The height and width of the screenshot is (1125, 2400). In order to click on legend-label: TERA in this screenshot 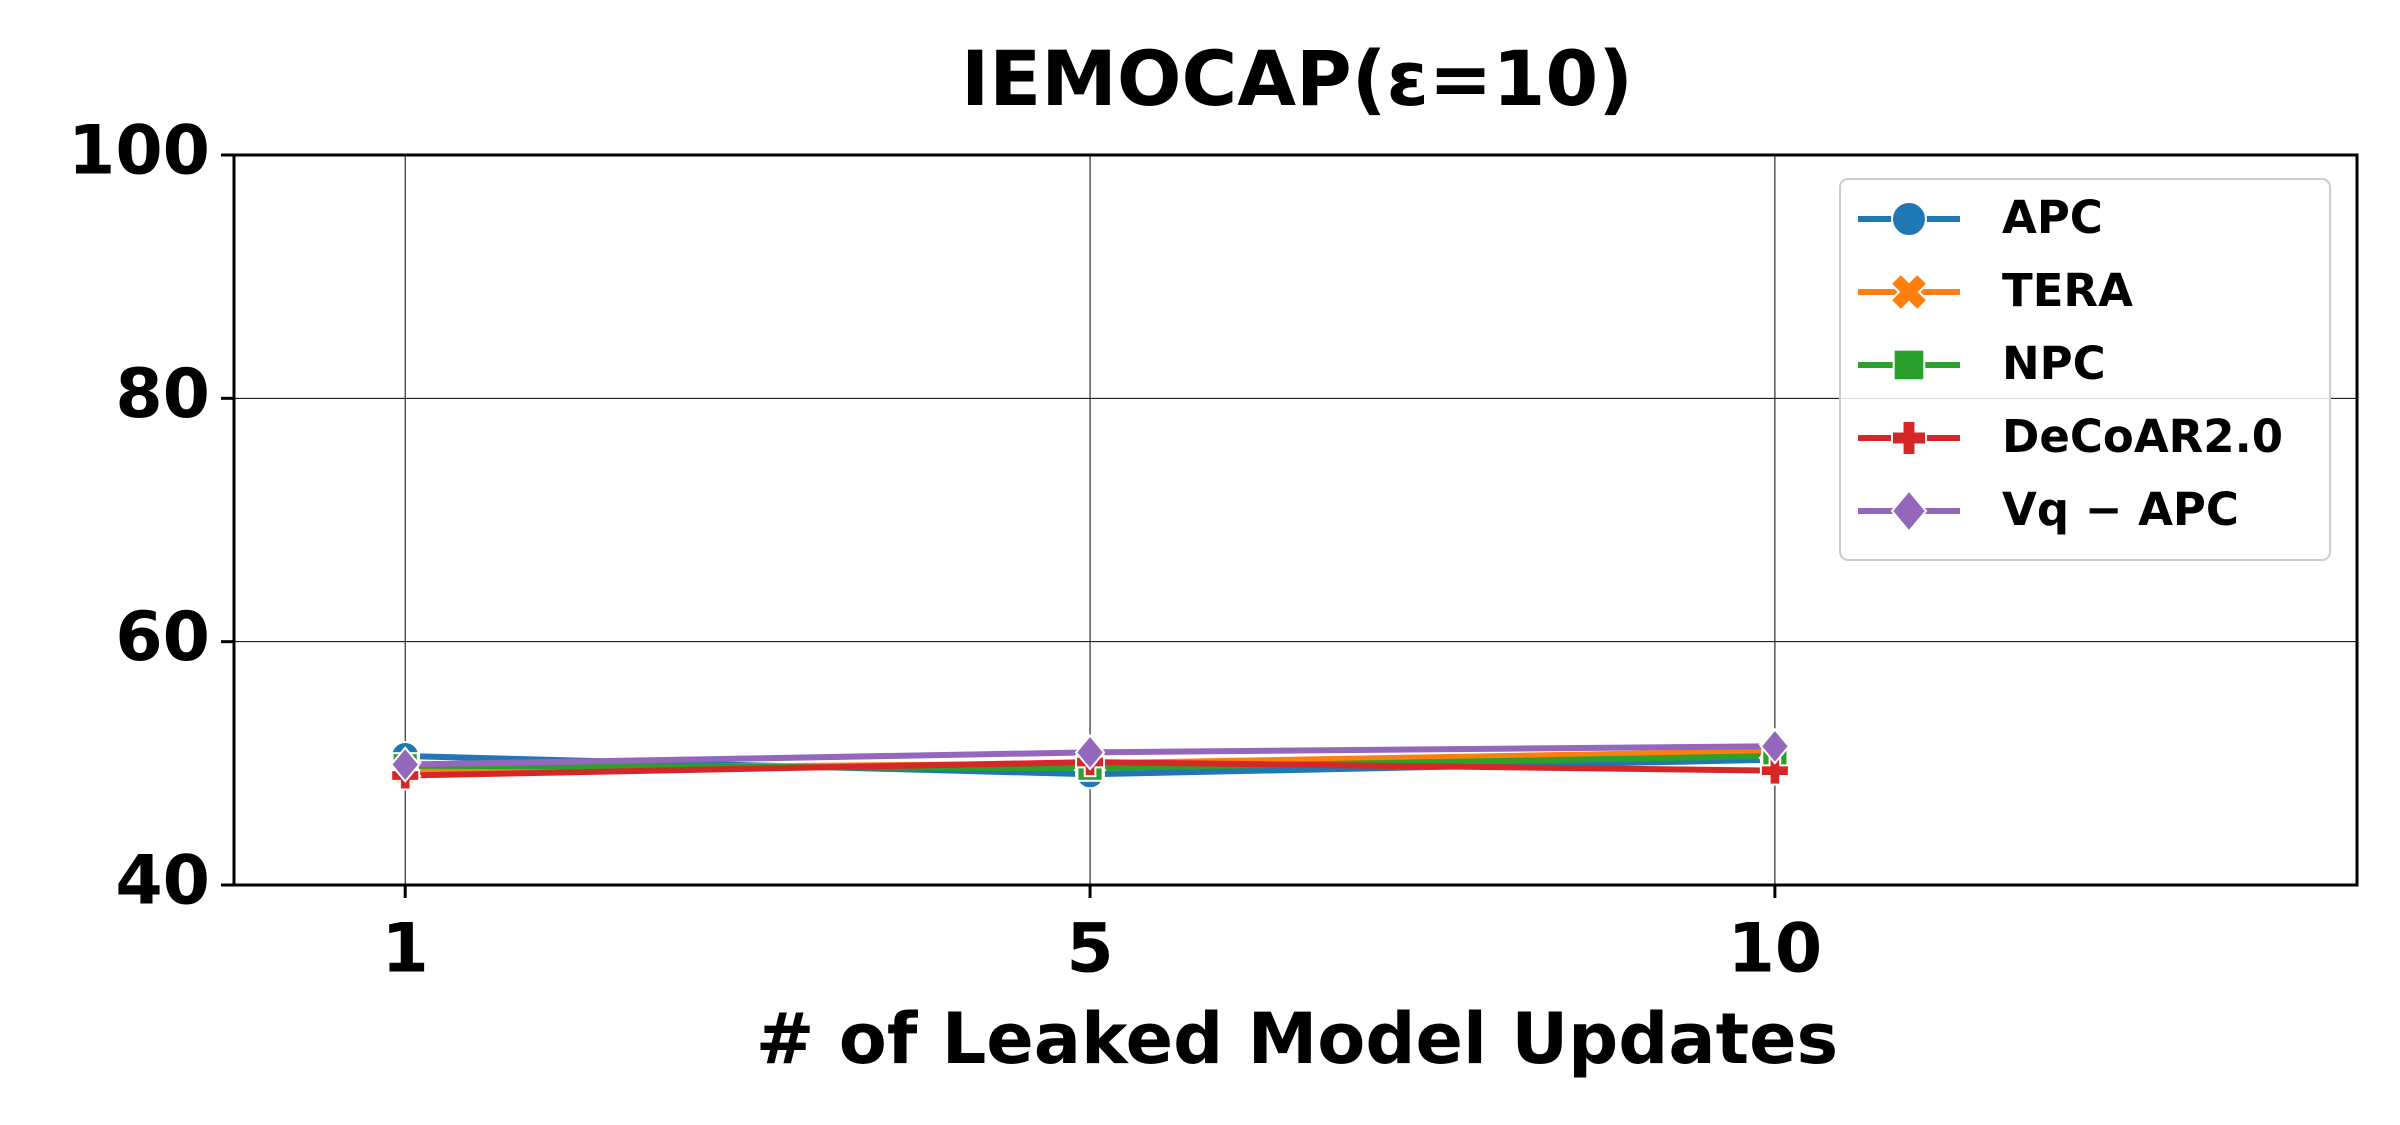, I will do `click(2067, 290)`.